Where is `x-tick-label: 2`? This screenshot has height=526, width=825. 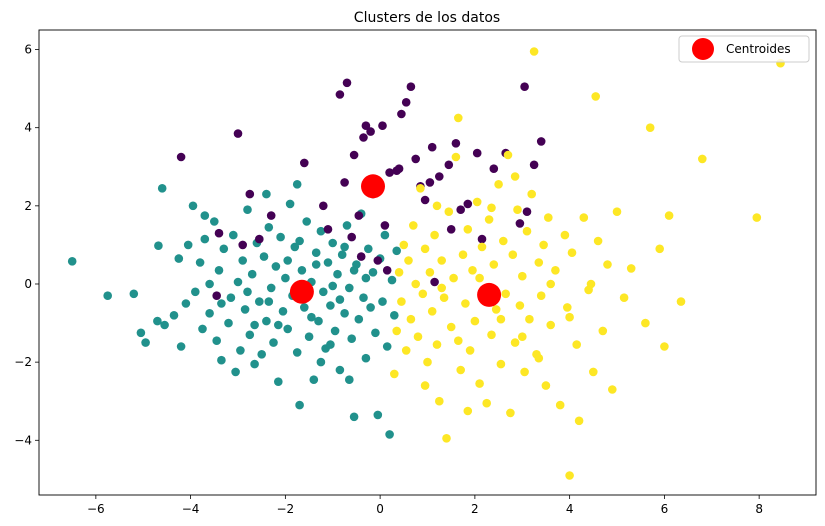 x-tick-label: 2 is located at coordinates (475, 509).